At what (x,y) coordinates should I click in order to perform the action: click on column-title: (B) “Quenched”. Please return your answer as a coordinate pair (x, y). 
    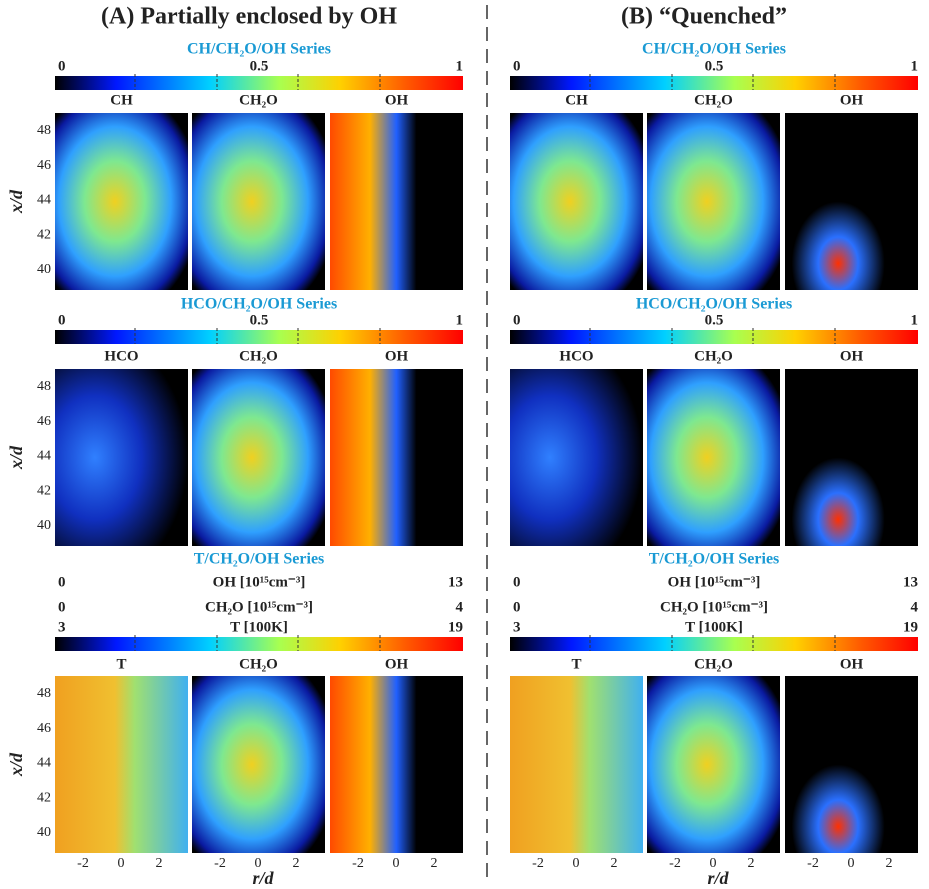
    Looking at the image, I should click on (704, 17).